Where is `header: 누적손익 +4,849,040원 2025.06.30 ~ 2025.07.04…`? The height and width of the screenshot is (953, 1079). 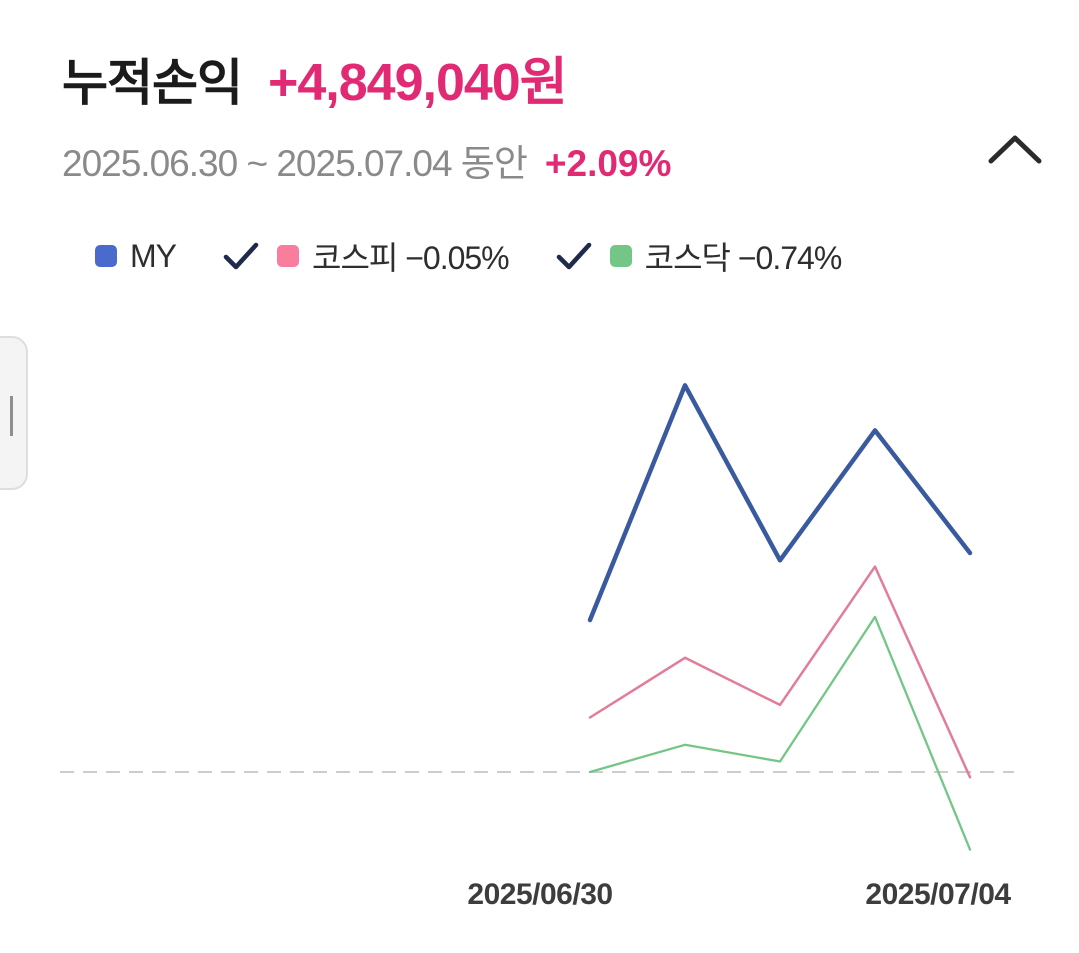
header: 누적손익 +4,849,040원 2025.06.30 ~ 2025.07.04… is located at coordinates (555, 113).